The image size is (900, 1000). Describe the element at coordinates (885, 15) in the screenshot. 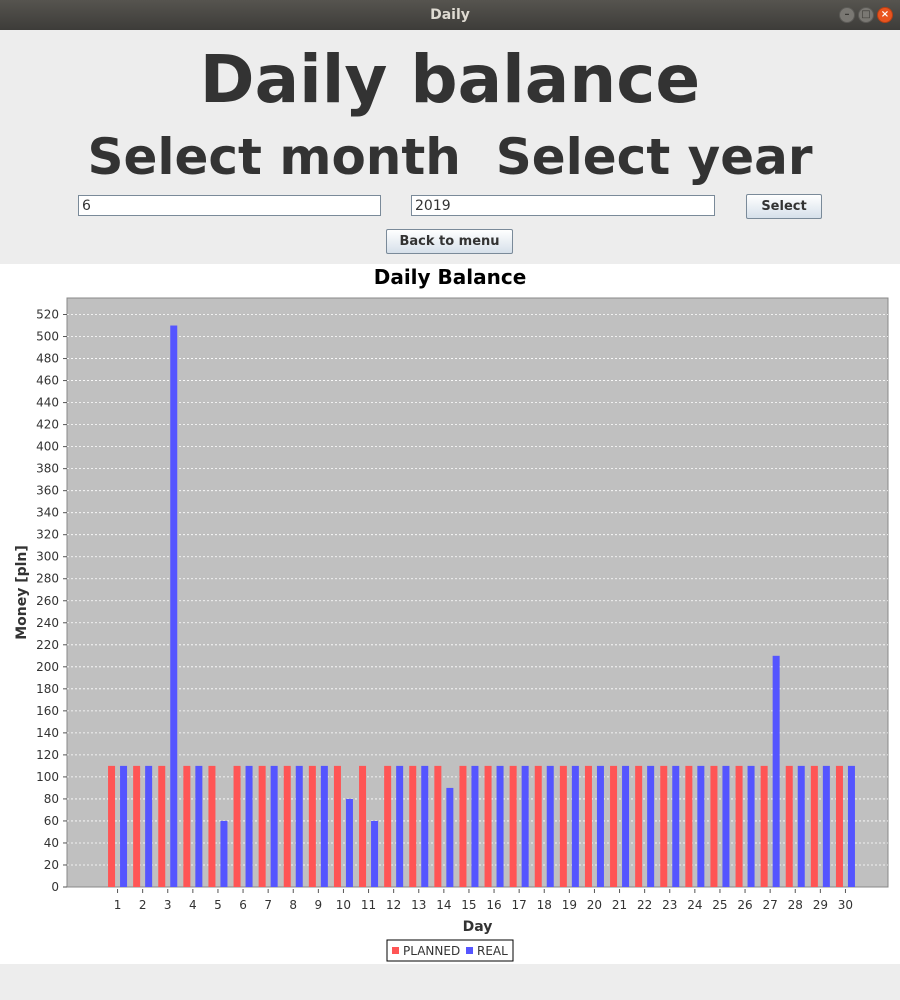

I see `close-icon: ×` at that location.